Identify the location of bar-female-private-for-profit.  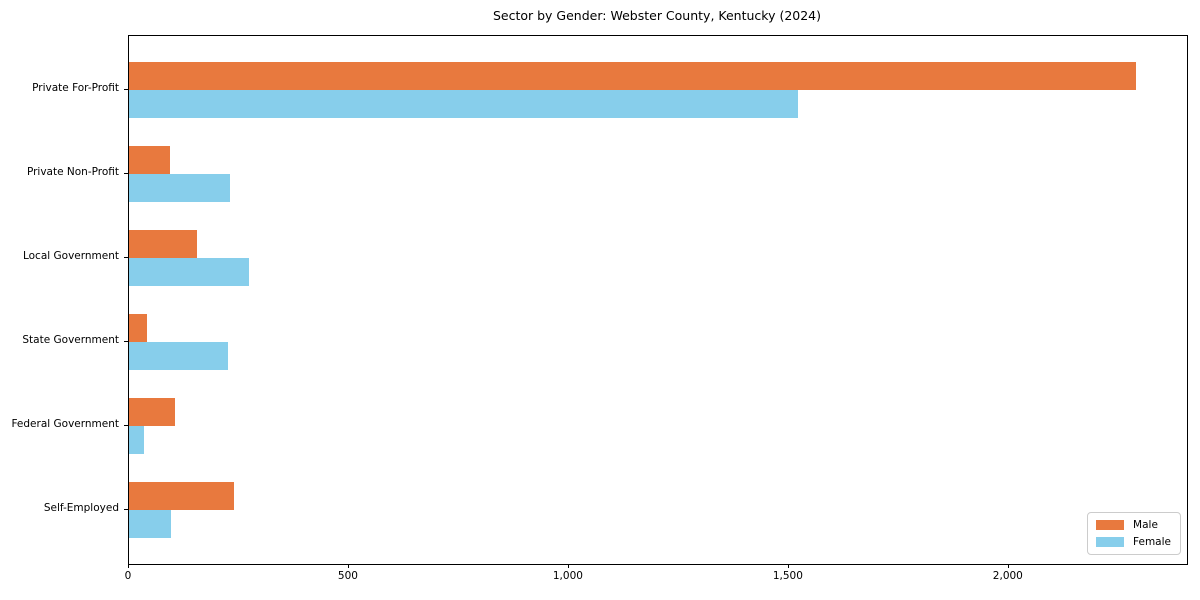
(463, 104).